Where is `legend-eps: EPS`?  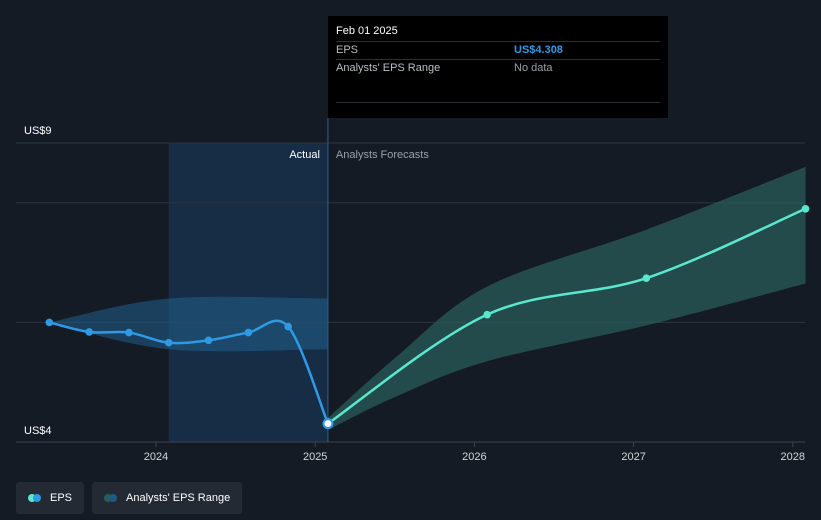
legend-eps: EPS is located at coordinates (50, 498).